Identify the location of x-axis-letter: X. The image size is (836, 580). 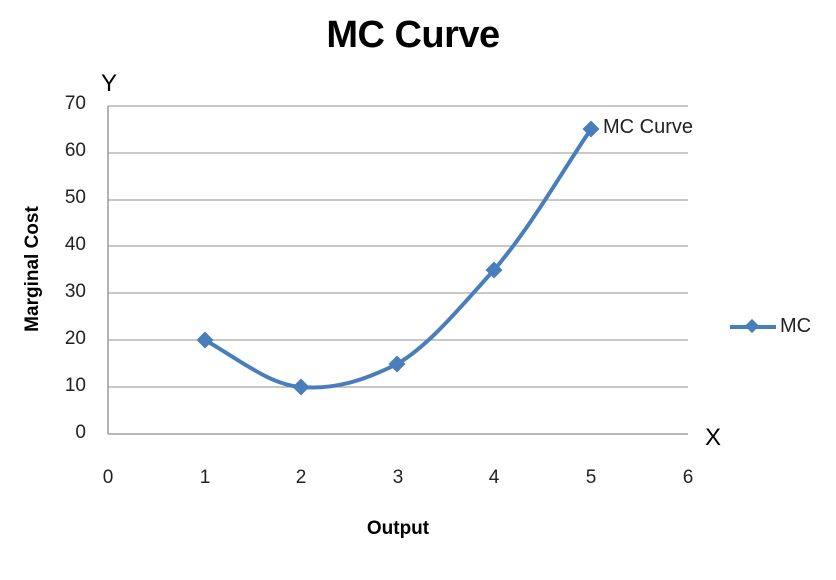
(713, 437).